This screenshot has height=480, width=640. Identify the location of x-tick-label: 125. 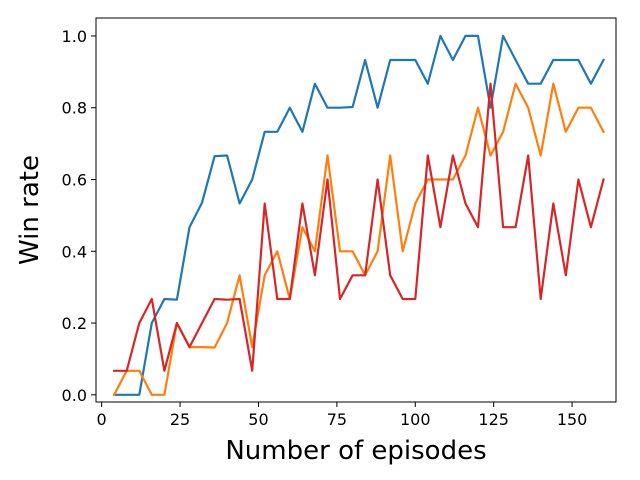
(493, 419).